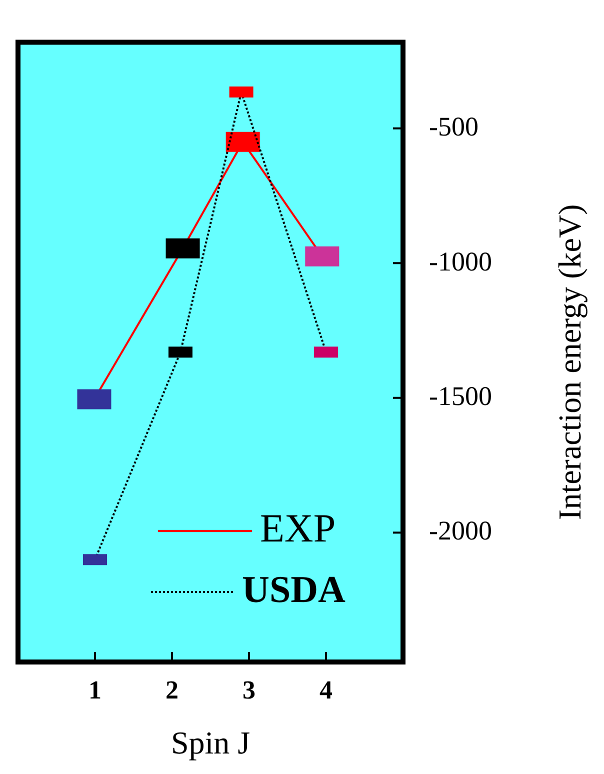 Image resolution: width=604 pixels, height=774 pixels. What do you see at coordinates (569, 362) in the screenshot?
I see `y-axis-title: Interaction energy (keV)` at bounding box center [569, 362].